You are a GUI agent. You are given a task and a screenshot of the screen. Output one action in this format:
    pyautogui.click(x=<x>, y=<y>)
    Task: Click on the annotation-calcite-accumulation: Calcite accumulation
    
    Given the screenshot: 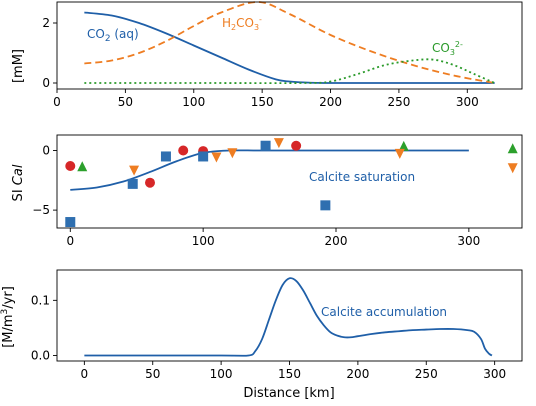 What is the action you would take?
    pyautogui.click(x=384, y=312)
    